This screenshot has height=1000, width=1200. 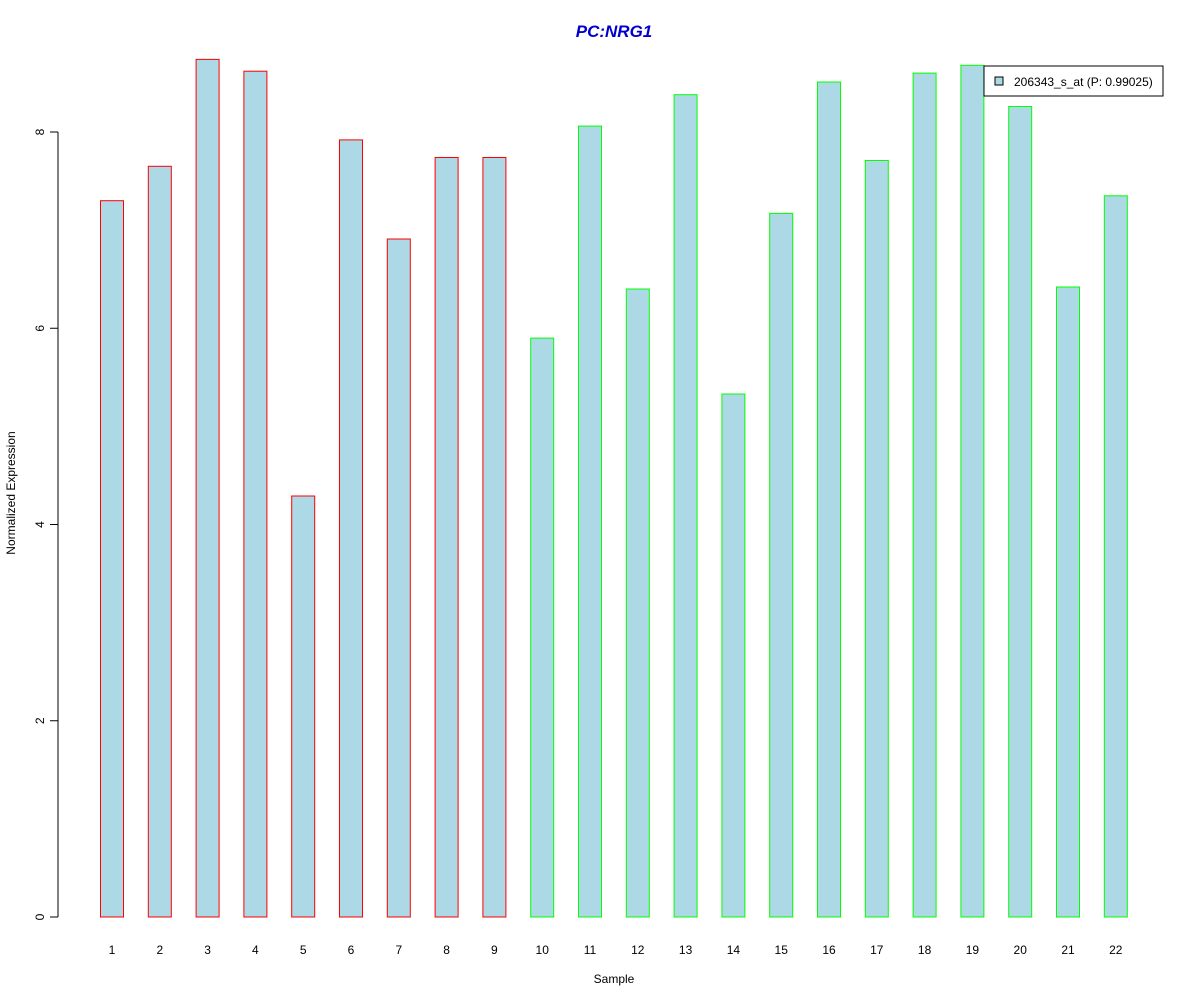 I want to click on legend-label: 206343_s_at (P: 0.99025), so click(x=1083, y=82).